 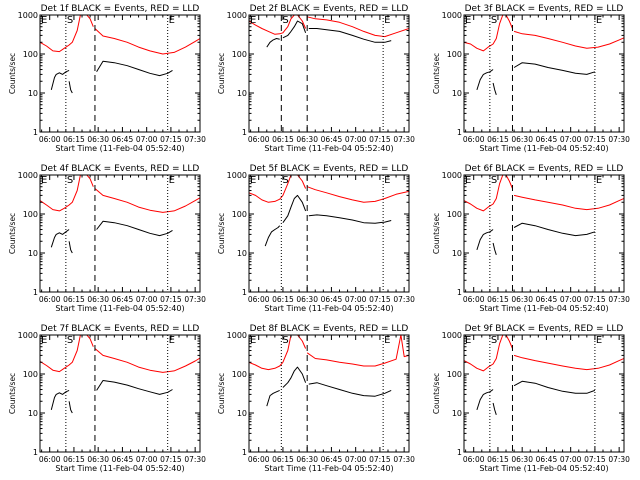 I want to click on panel-title: Det 7f BLACK = Events, RED = LLD, so click(x=120, y=329).